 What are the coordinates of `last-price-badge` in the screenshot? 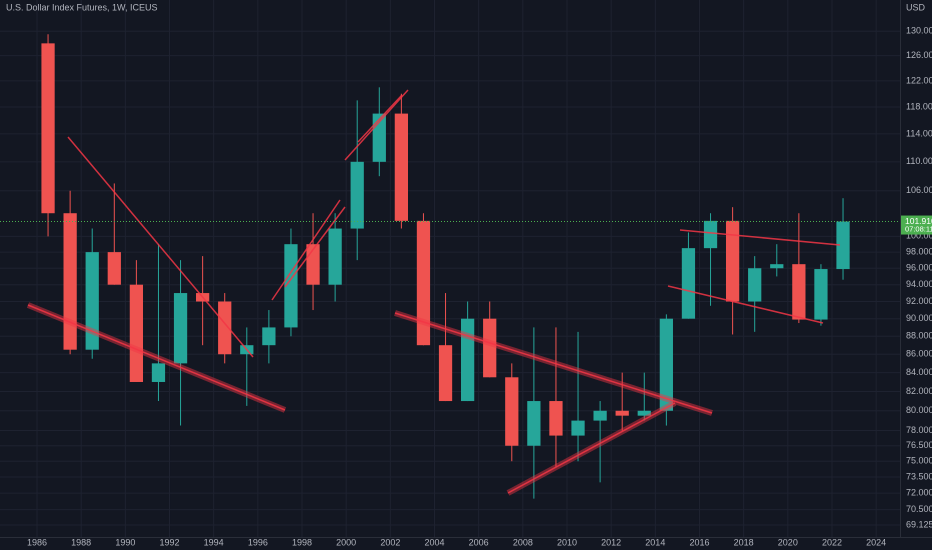 It's located at (916, 225).